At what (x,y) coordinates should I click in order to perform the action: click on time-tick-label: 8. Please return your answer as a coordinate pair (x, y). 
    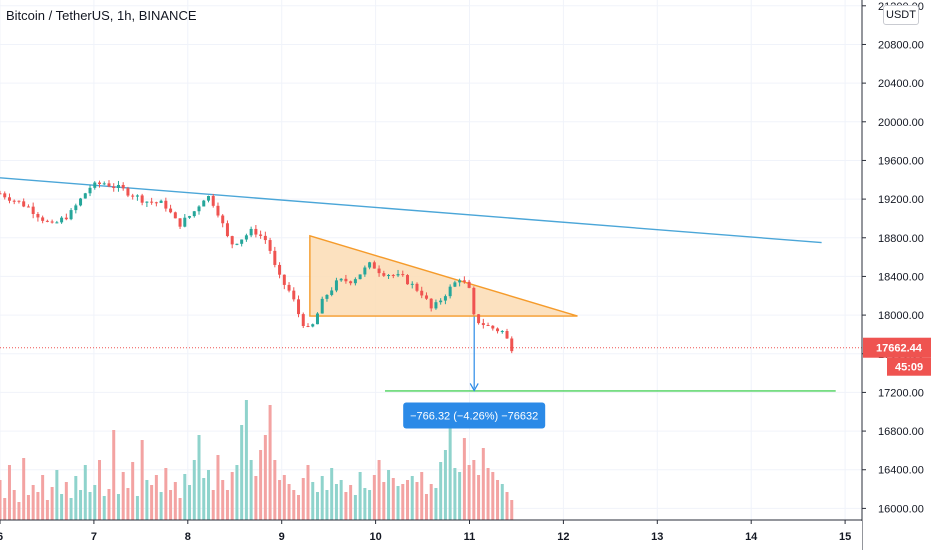
    Looking at the image, I should click on (188, 537).